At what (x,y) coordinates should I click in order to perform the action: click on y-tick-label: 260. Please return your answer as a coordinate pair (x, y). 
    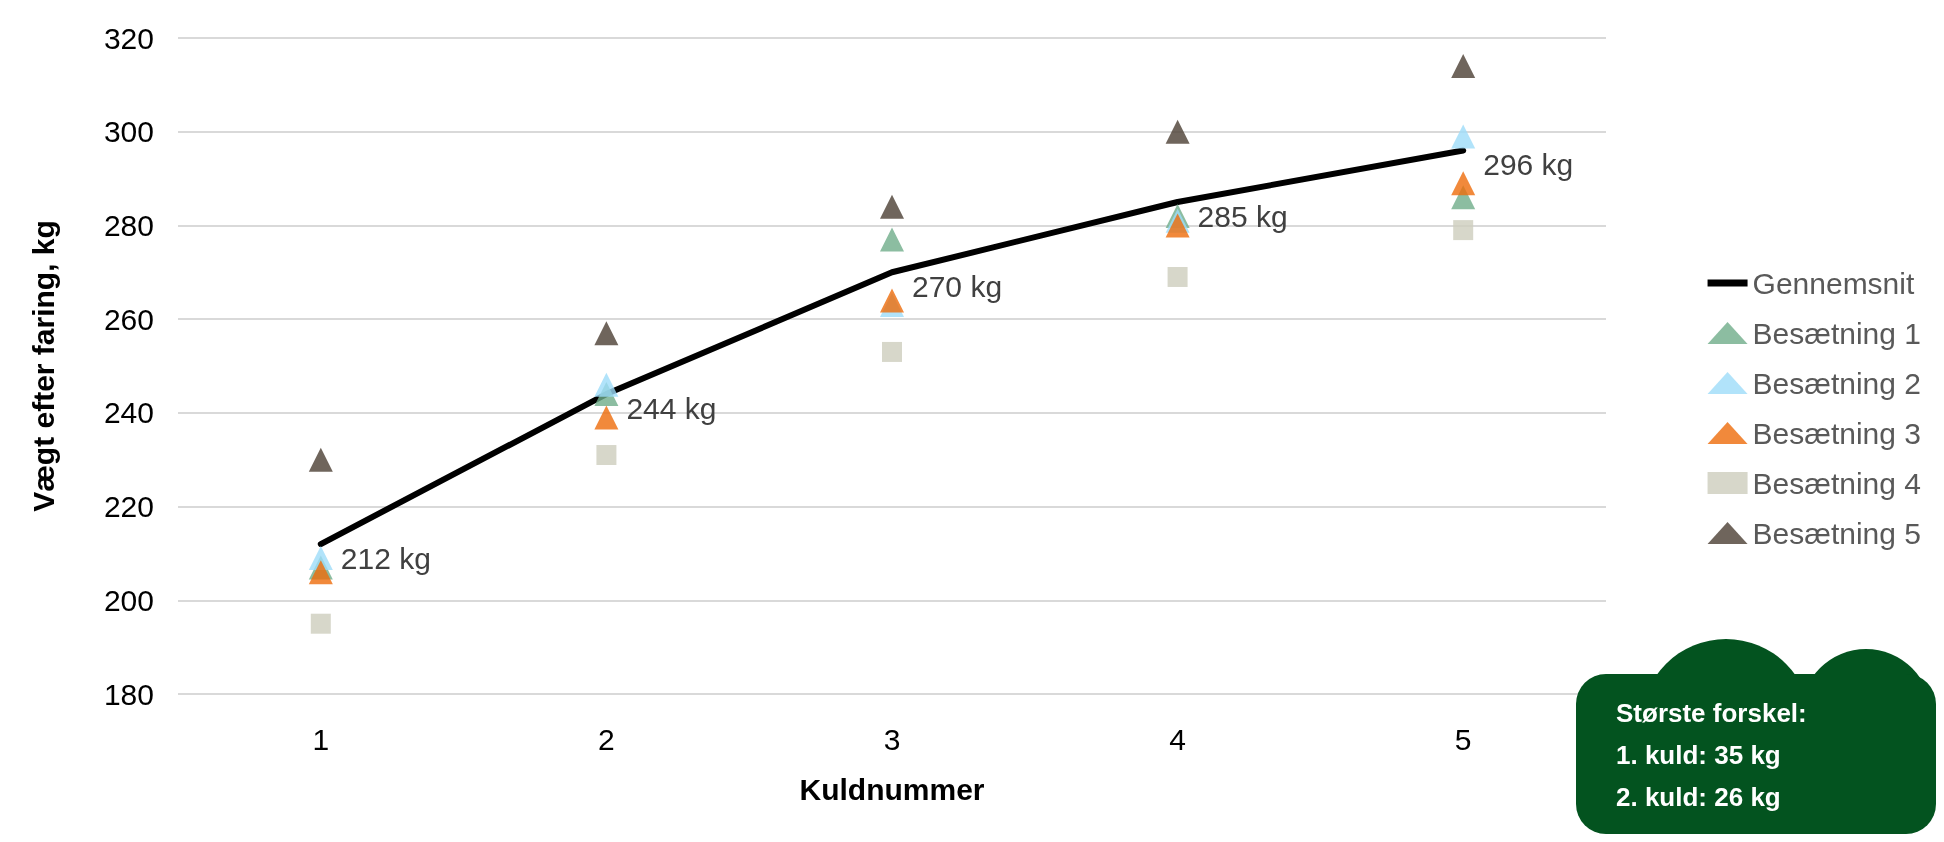
    Looking at the image, I should click on (128, 319).